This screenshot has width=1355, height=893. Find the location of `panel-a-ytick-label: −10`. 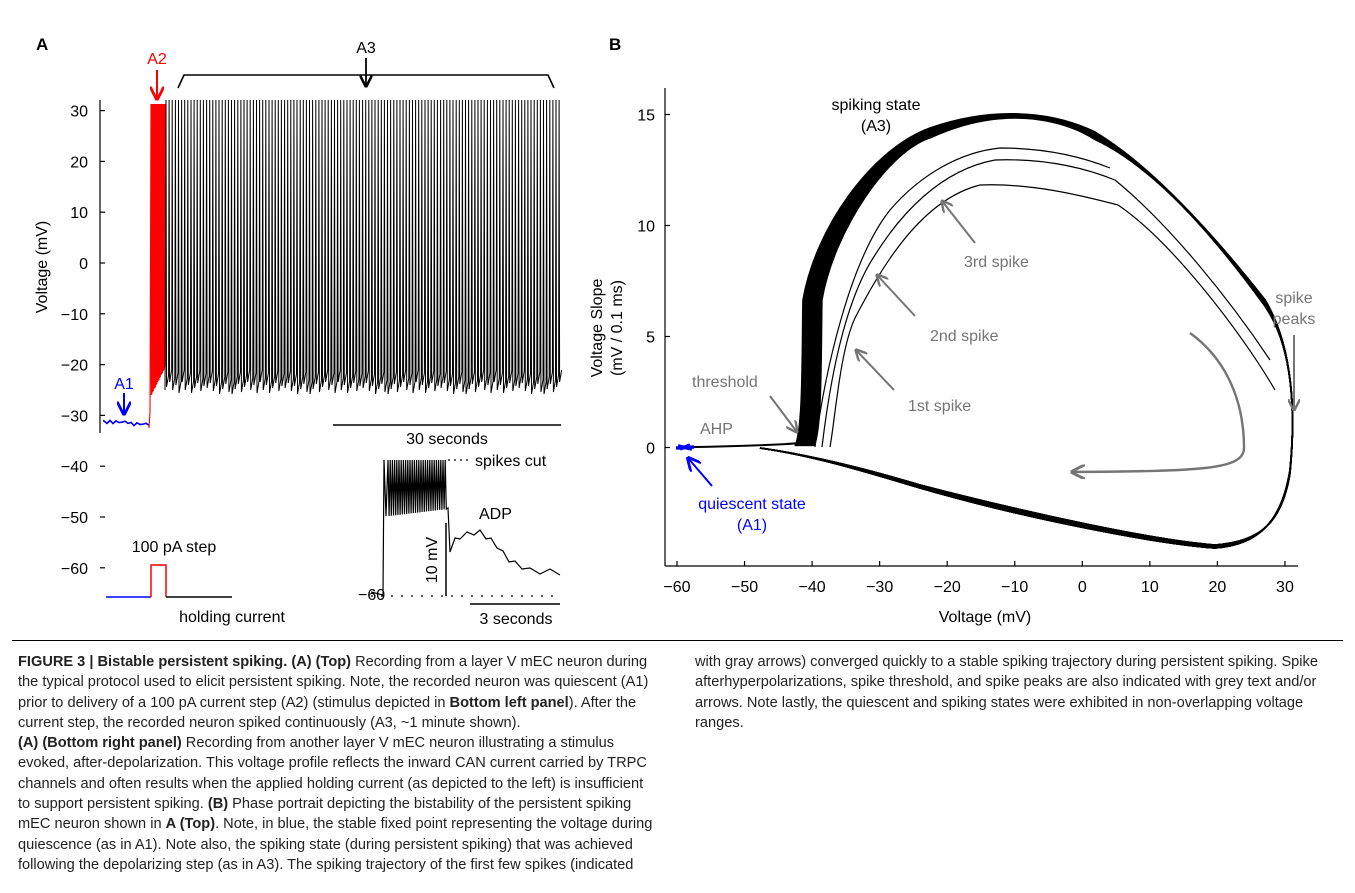

panel-a-ytick-label: −10 is located at coordinates (74, 315).